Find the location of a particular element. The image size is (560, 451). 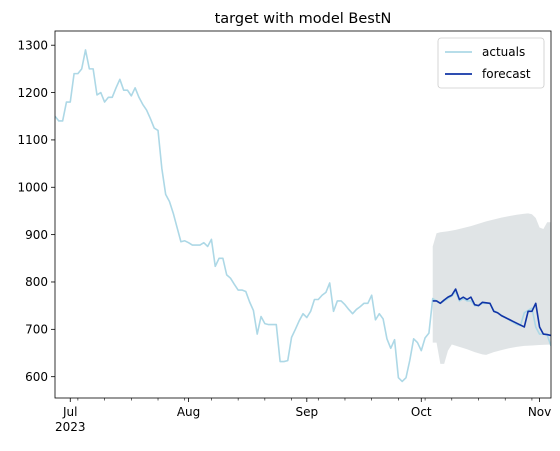

forecast-confidence-band is located at coordinates (491, 288).